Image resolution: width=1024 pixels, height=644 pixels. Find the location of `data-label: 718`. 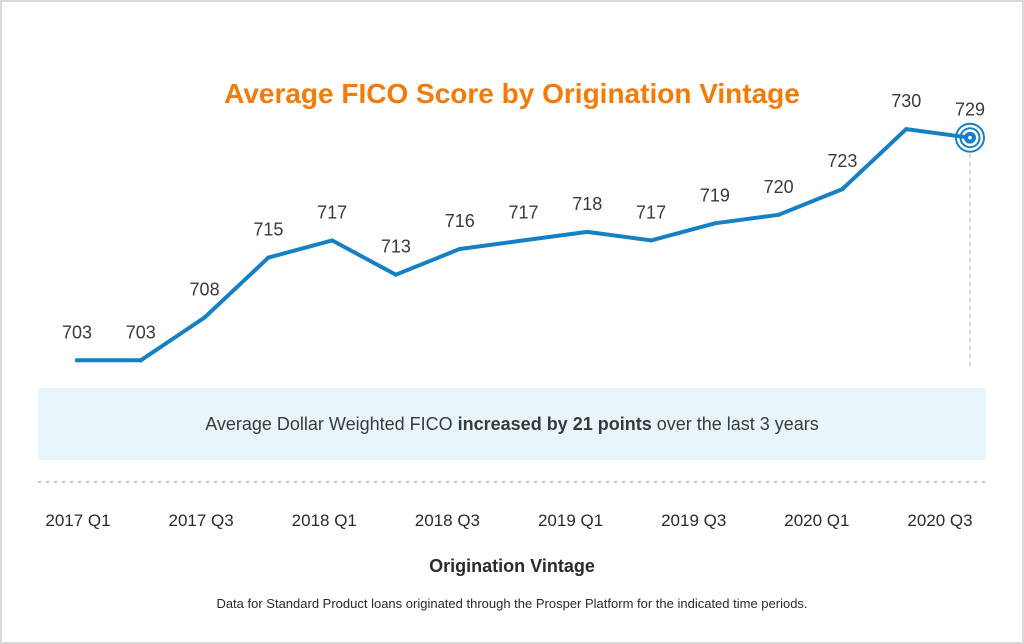

data-label: 718 is located at coordinates (587, 204).